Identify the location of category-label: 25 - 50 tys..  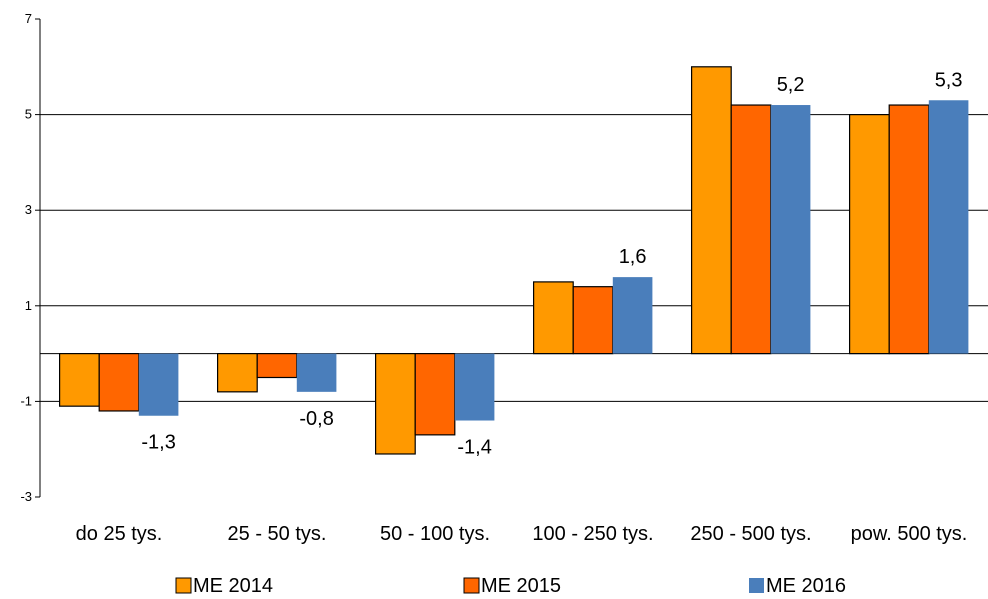
(277, 534).